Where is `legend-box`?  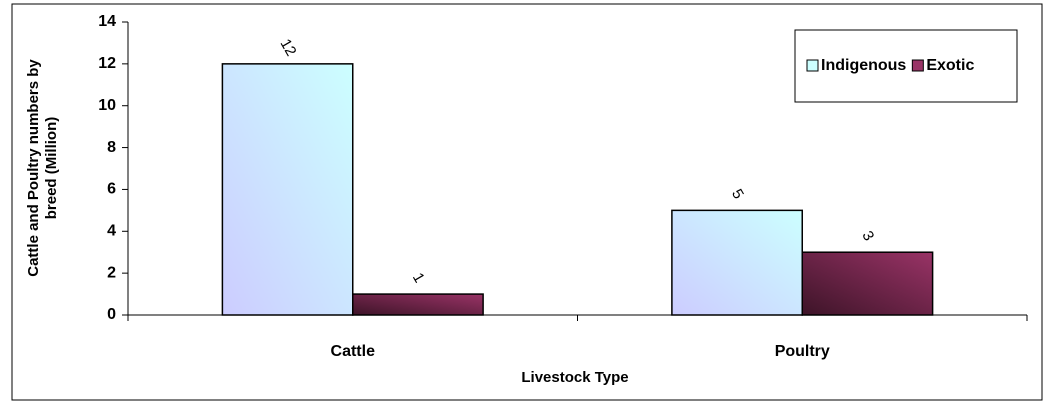 legend-box is located at coordinates (906, 66).